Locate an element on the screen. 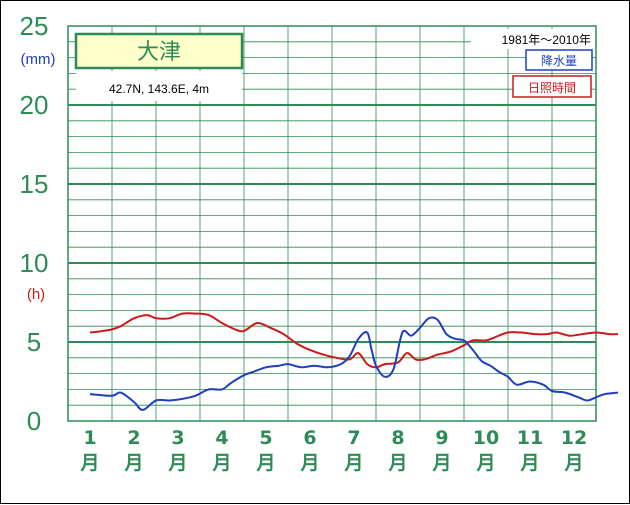 The width and height of the screenshot is (630, 505). legend-precip-box is located at coordinates (559, 60).